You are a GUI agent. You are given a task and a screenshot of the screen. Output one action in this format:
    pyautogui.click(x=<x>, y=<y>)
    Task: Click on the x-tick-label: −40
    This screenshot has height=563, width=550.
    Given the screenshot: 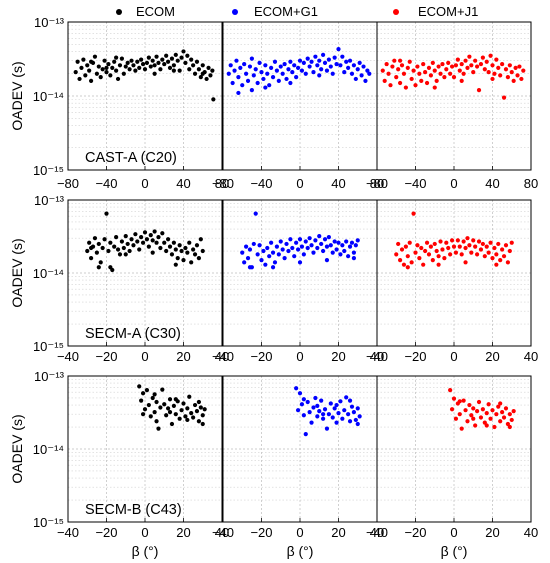 What is the action you would take?
    pyautogui.click(x=223, y=532)
    